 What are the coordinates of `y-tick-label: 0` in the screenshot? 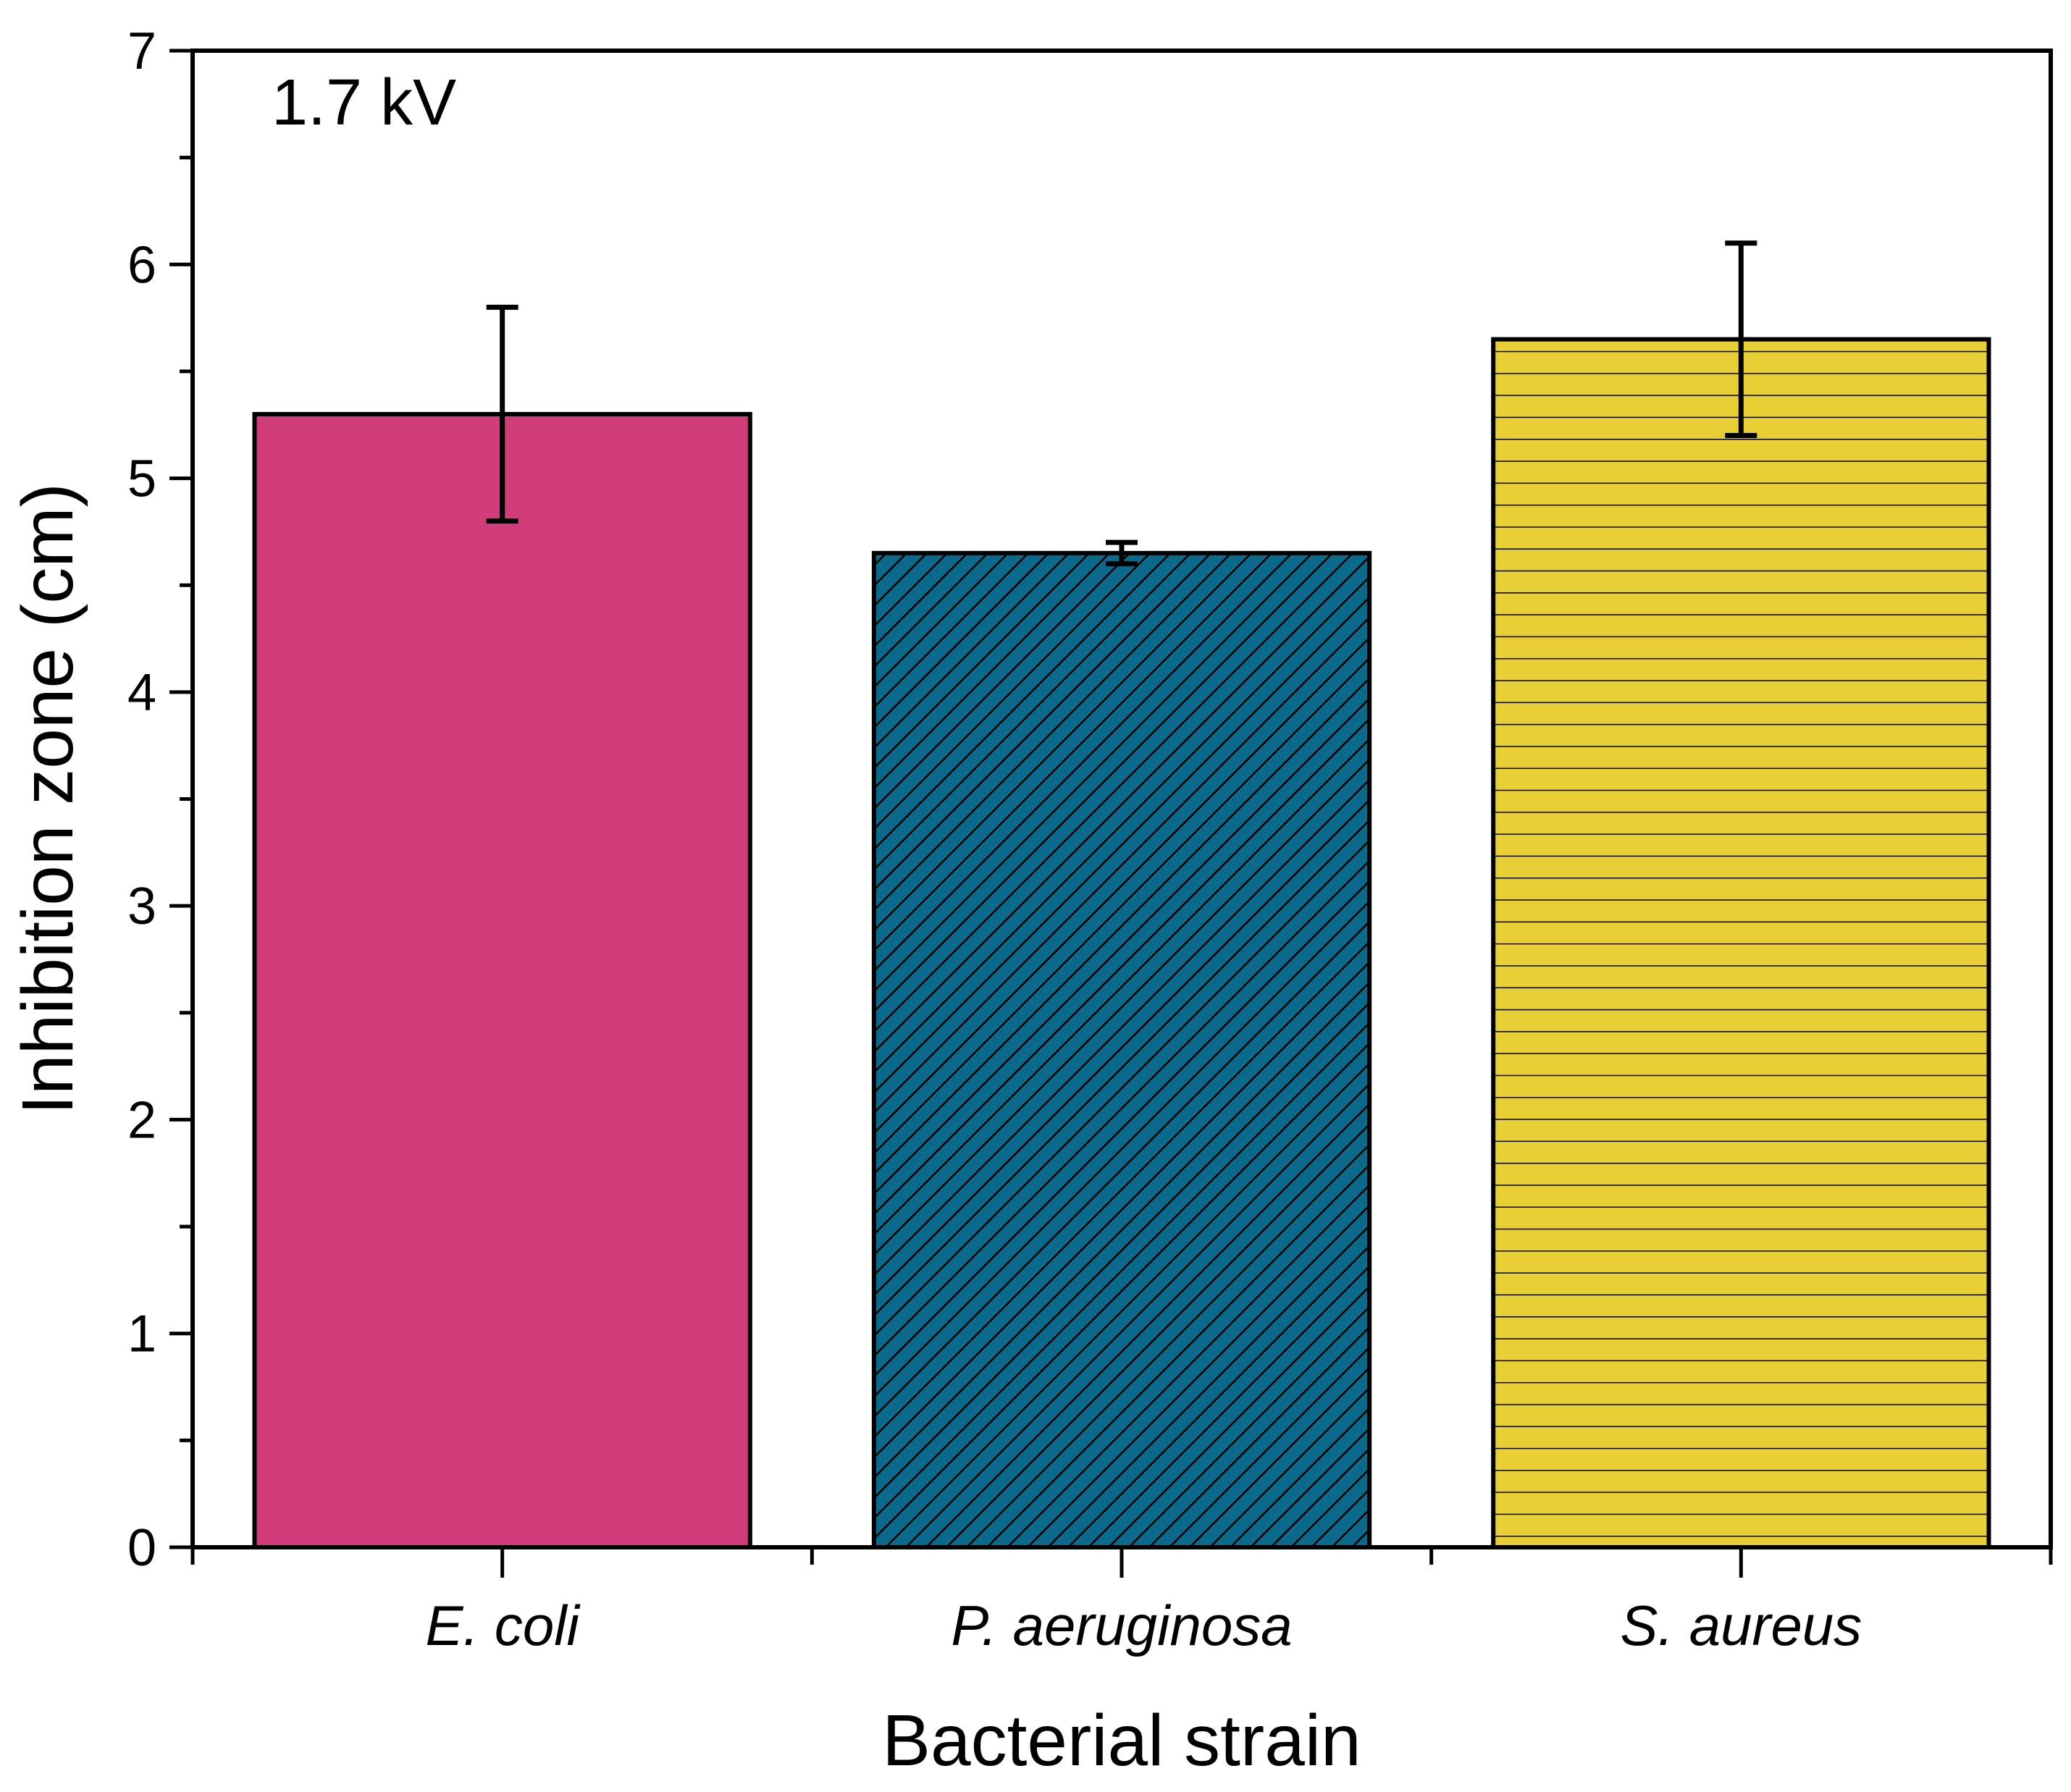 It's located at (141, 1548).